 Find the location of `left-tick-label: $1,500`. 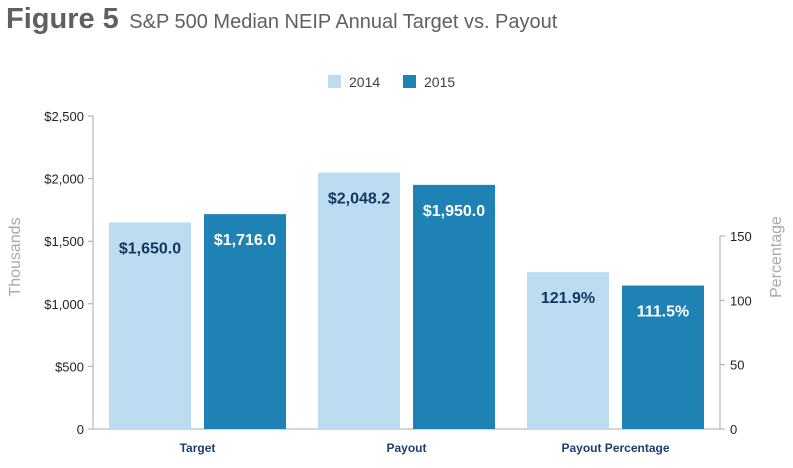

left-tick-label: $1,500 is located at coordinates (64, 241).